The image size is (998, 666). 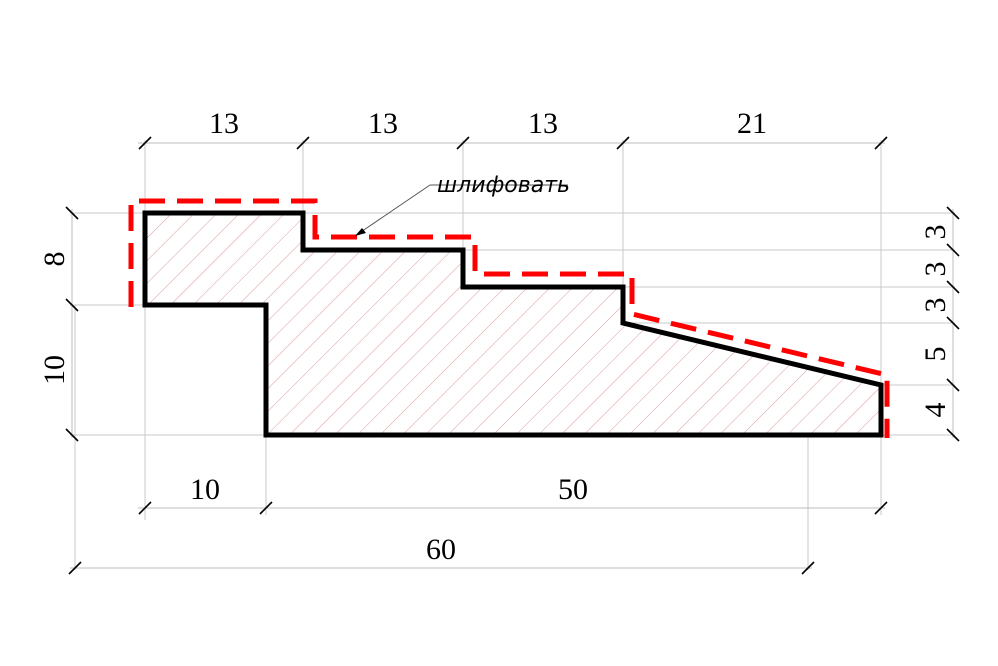 What do you see at coordinates (54, 259) in the screenshot?
I see `dim-left-1: 8` at bounding box center [54, 259].